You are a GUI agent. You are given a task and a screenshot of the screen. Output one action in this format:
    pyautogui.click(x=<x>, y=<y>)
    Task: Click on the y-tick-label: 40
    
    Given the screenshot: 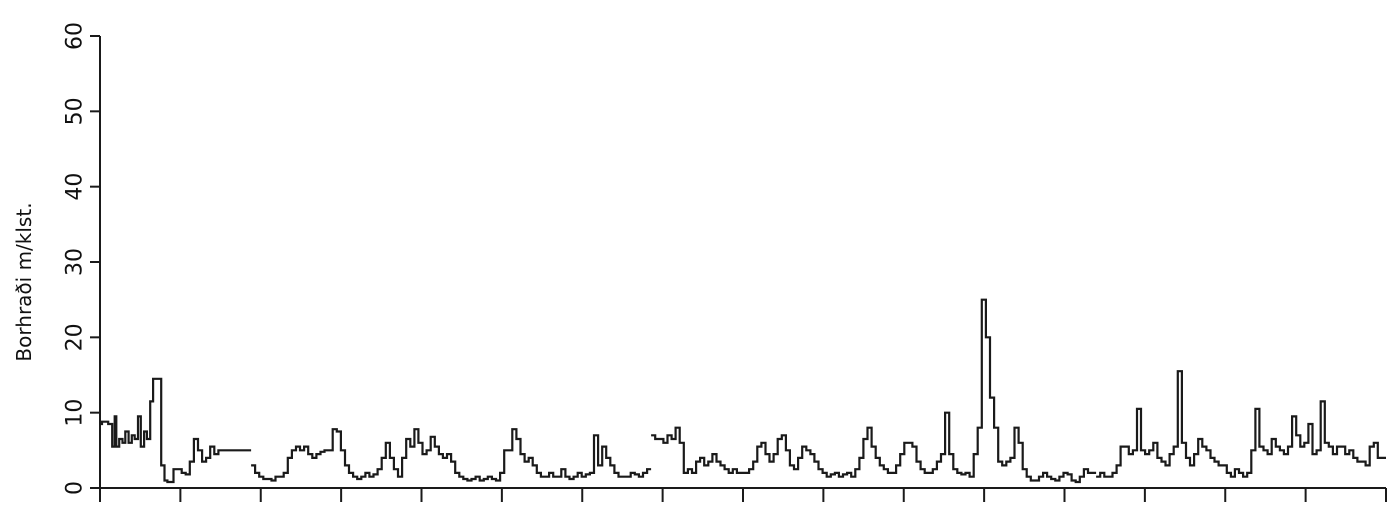 What is the action you would take?
    pyautogui.click(x=75, y=187)
    